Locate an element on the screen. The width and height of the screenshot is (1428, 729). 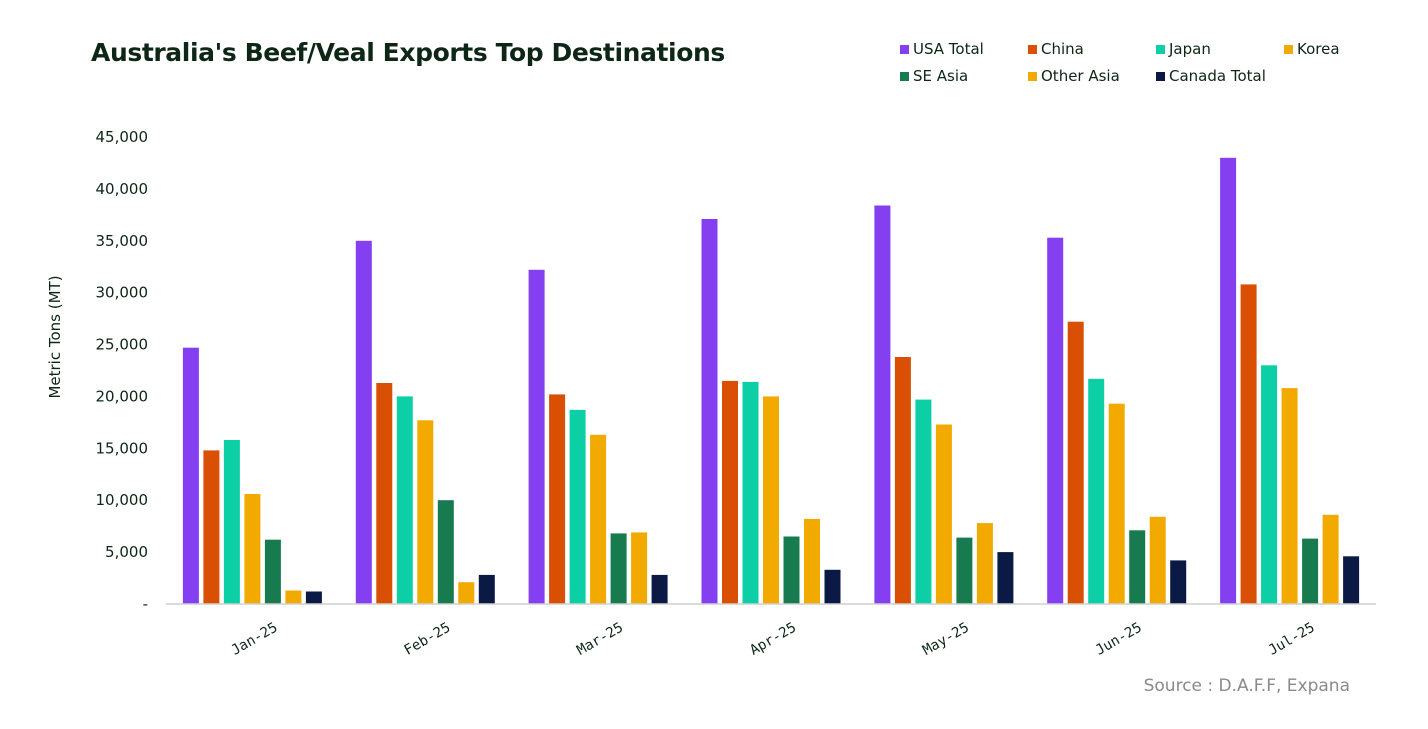
y-axis-title: Metric Tons (MT) is located at coordinates (55, 336).